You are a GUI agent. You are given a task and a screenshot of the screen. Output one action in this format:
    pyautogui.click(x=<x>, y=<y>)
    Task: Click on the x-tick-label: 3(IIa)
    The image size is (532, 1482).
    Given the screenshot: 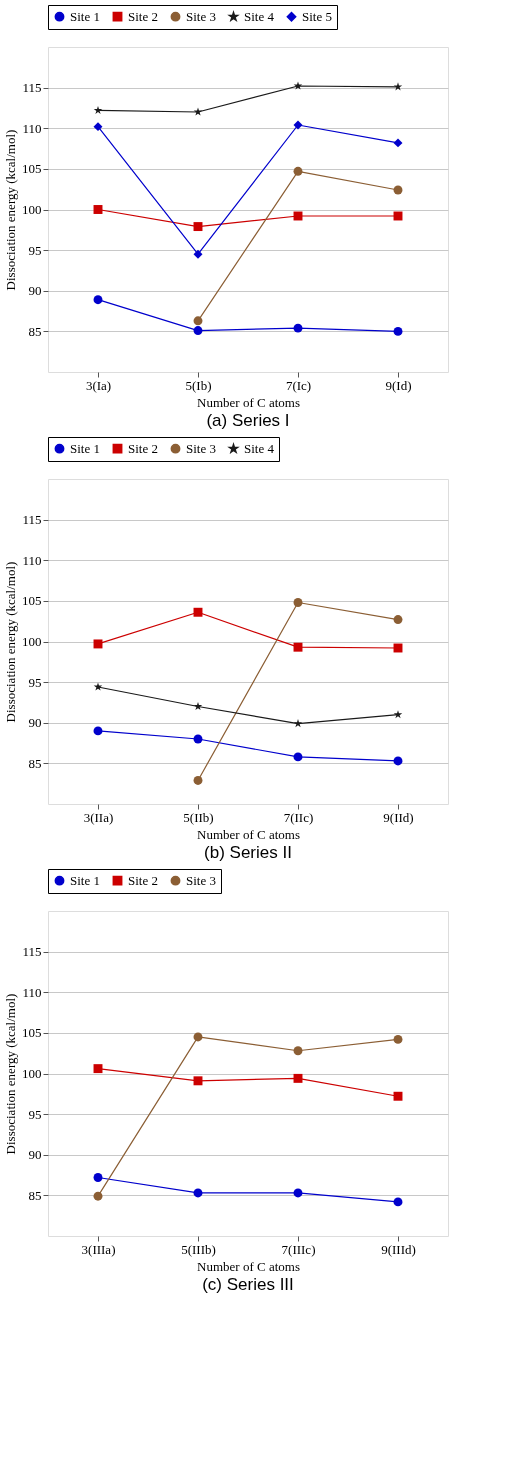 What is the action you would take?
    pyautogui.click(x=98, y=817)
    